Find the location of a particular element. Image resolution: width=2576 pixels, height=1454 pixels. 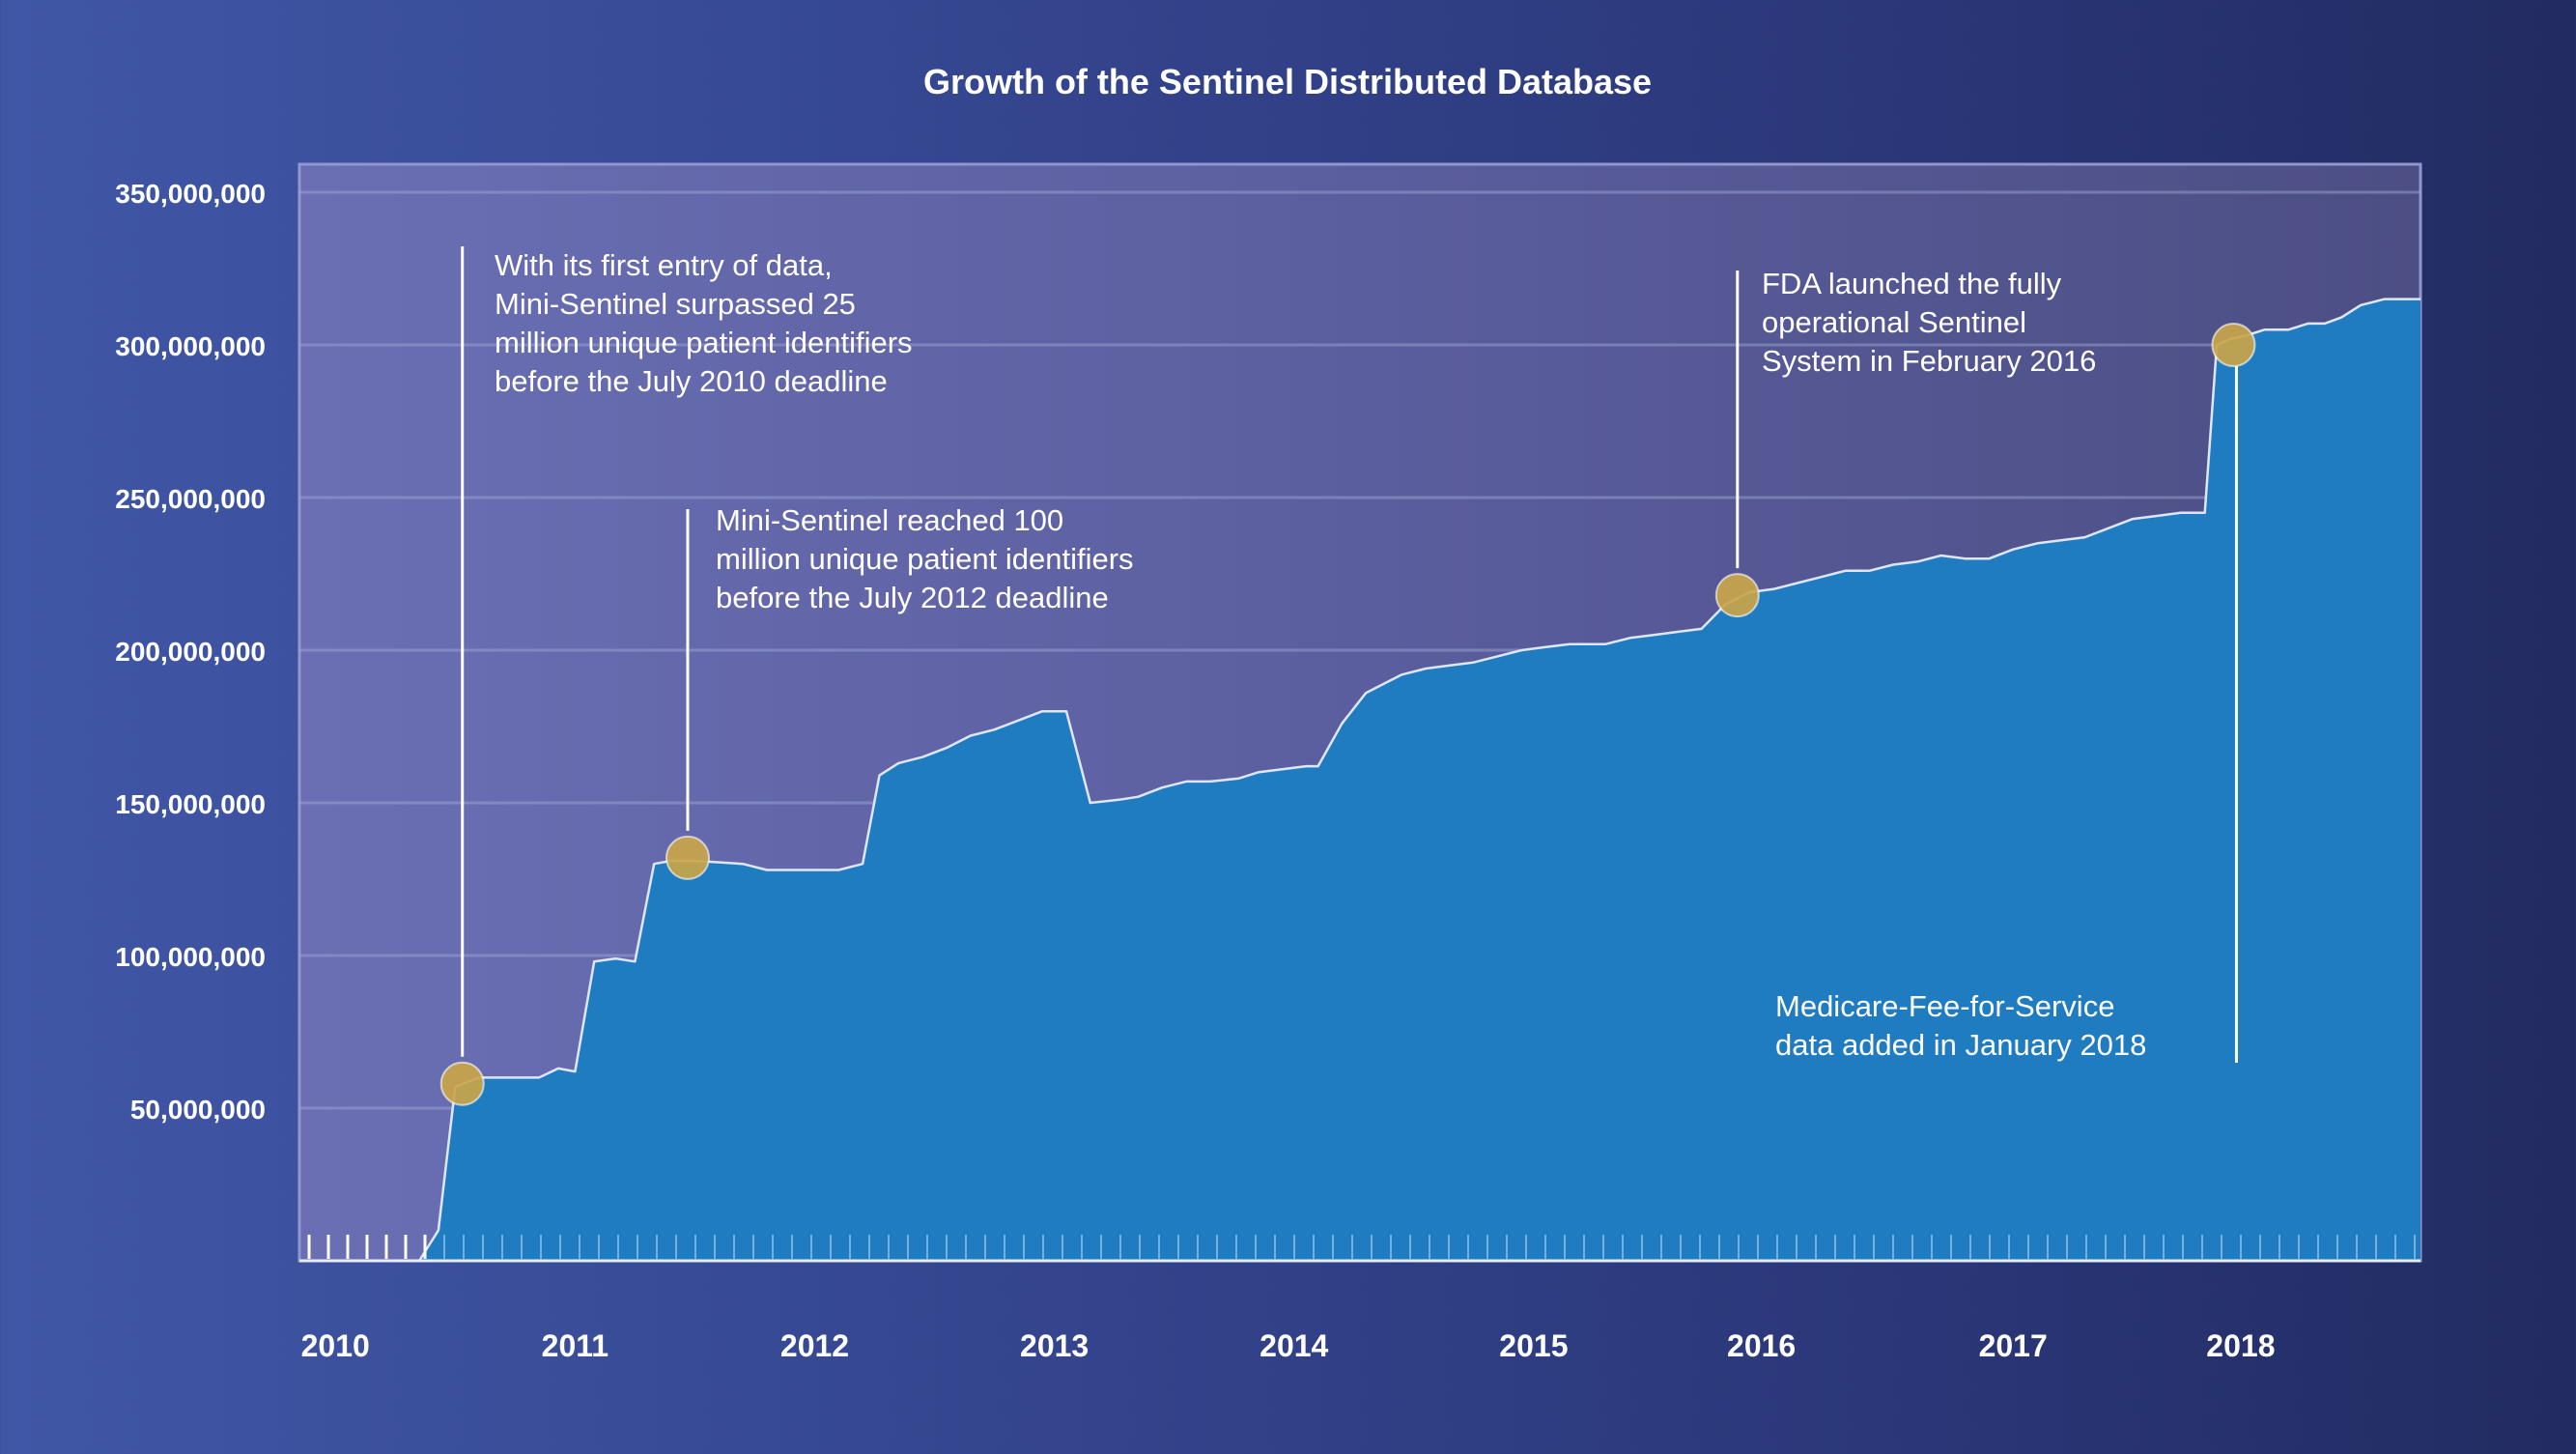

x-tick-label: 2017 is located at coordinates (2013, 1345).